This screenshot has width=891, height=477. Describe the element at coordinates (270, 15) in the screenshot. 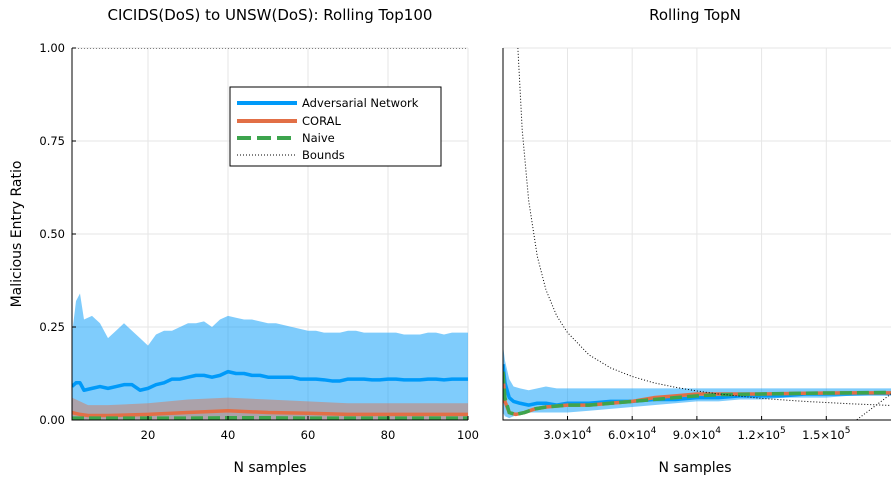

I see `left-chart-title: CICIDS(DoS) to UNSW(DoS): Rolling Top100` at that location.